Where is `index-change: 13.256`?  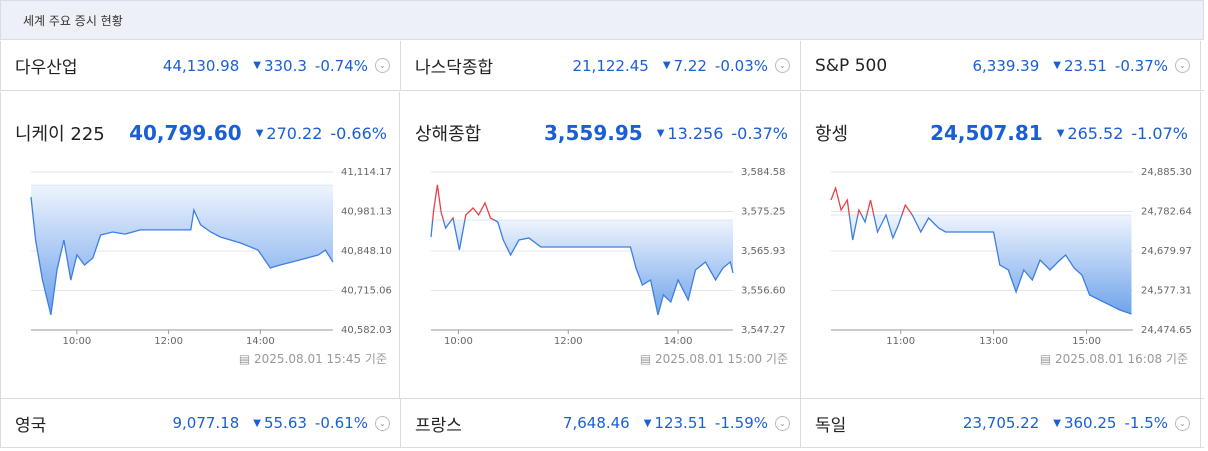 index-change: 13.256 is located at coordinates (695, 133).